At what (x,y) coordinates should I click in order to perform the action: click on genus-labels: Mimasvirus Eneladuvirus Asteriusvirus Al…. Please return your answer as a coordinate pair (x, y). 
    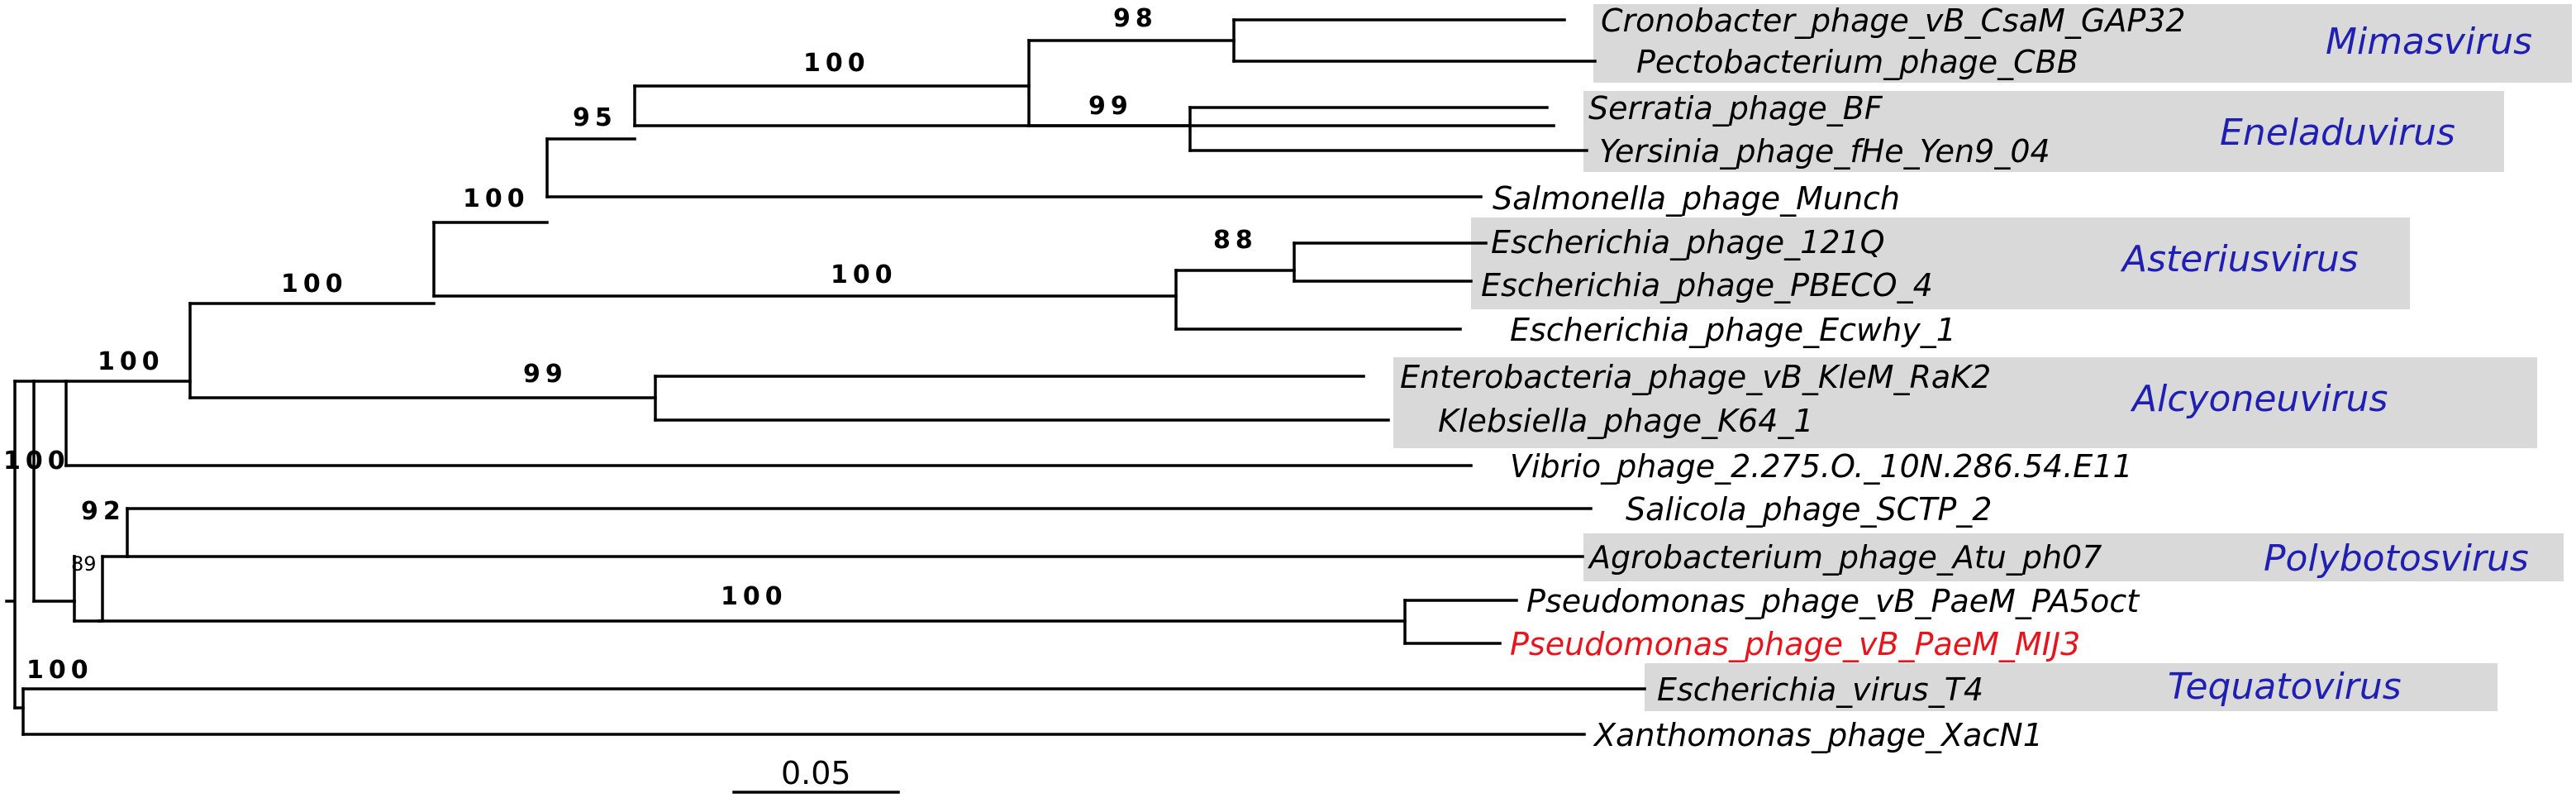
    Looking at the image, I should click on (2326, 364).